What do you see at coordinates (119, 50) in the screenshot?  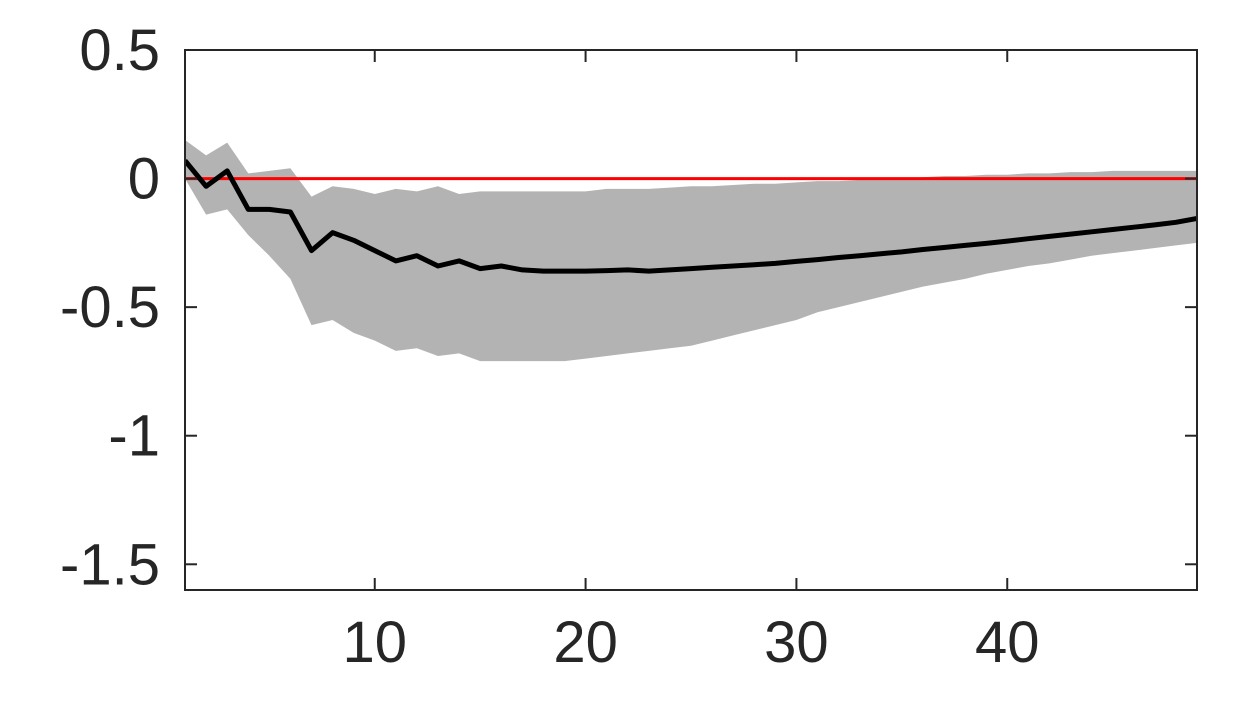 I see `y-tick-label: 0.5` at bounding box center [119, 50].